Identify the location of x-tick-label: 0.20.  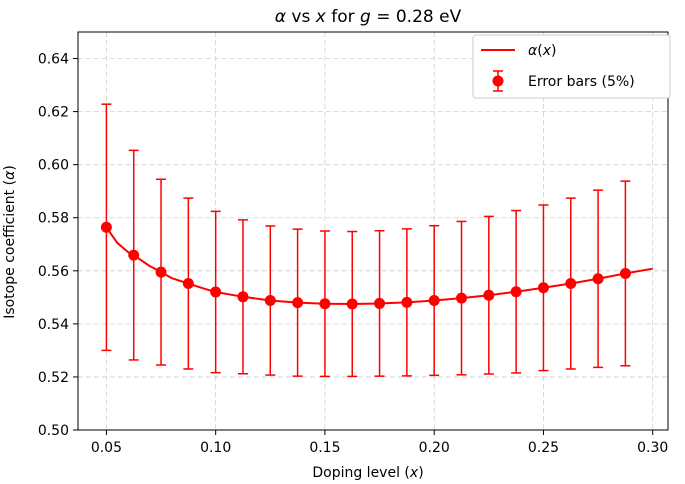
(434, 448).